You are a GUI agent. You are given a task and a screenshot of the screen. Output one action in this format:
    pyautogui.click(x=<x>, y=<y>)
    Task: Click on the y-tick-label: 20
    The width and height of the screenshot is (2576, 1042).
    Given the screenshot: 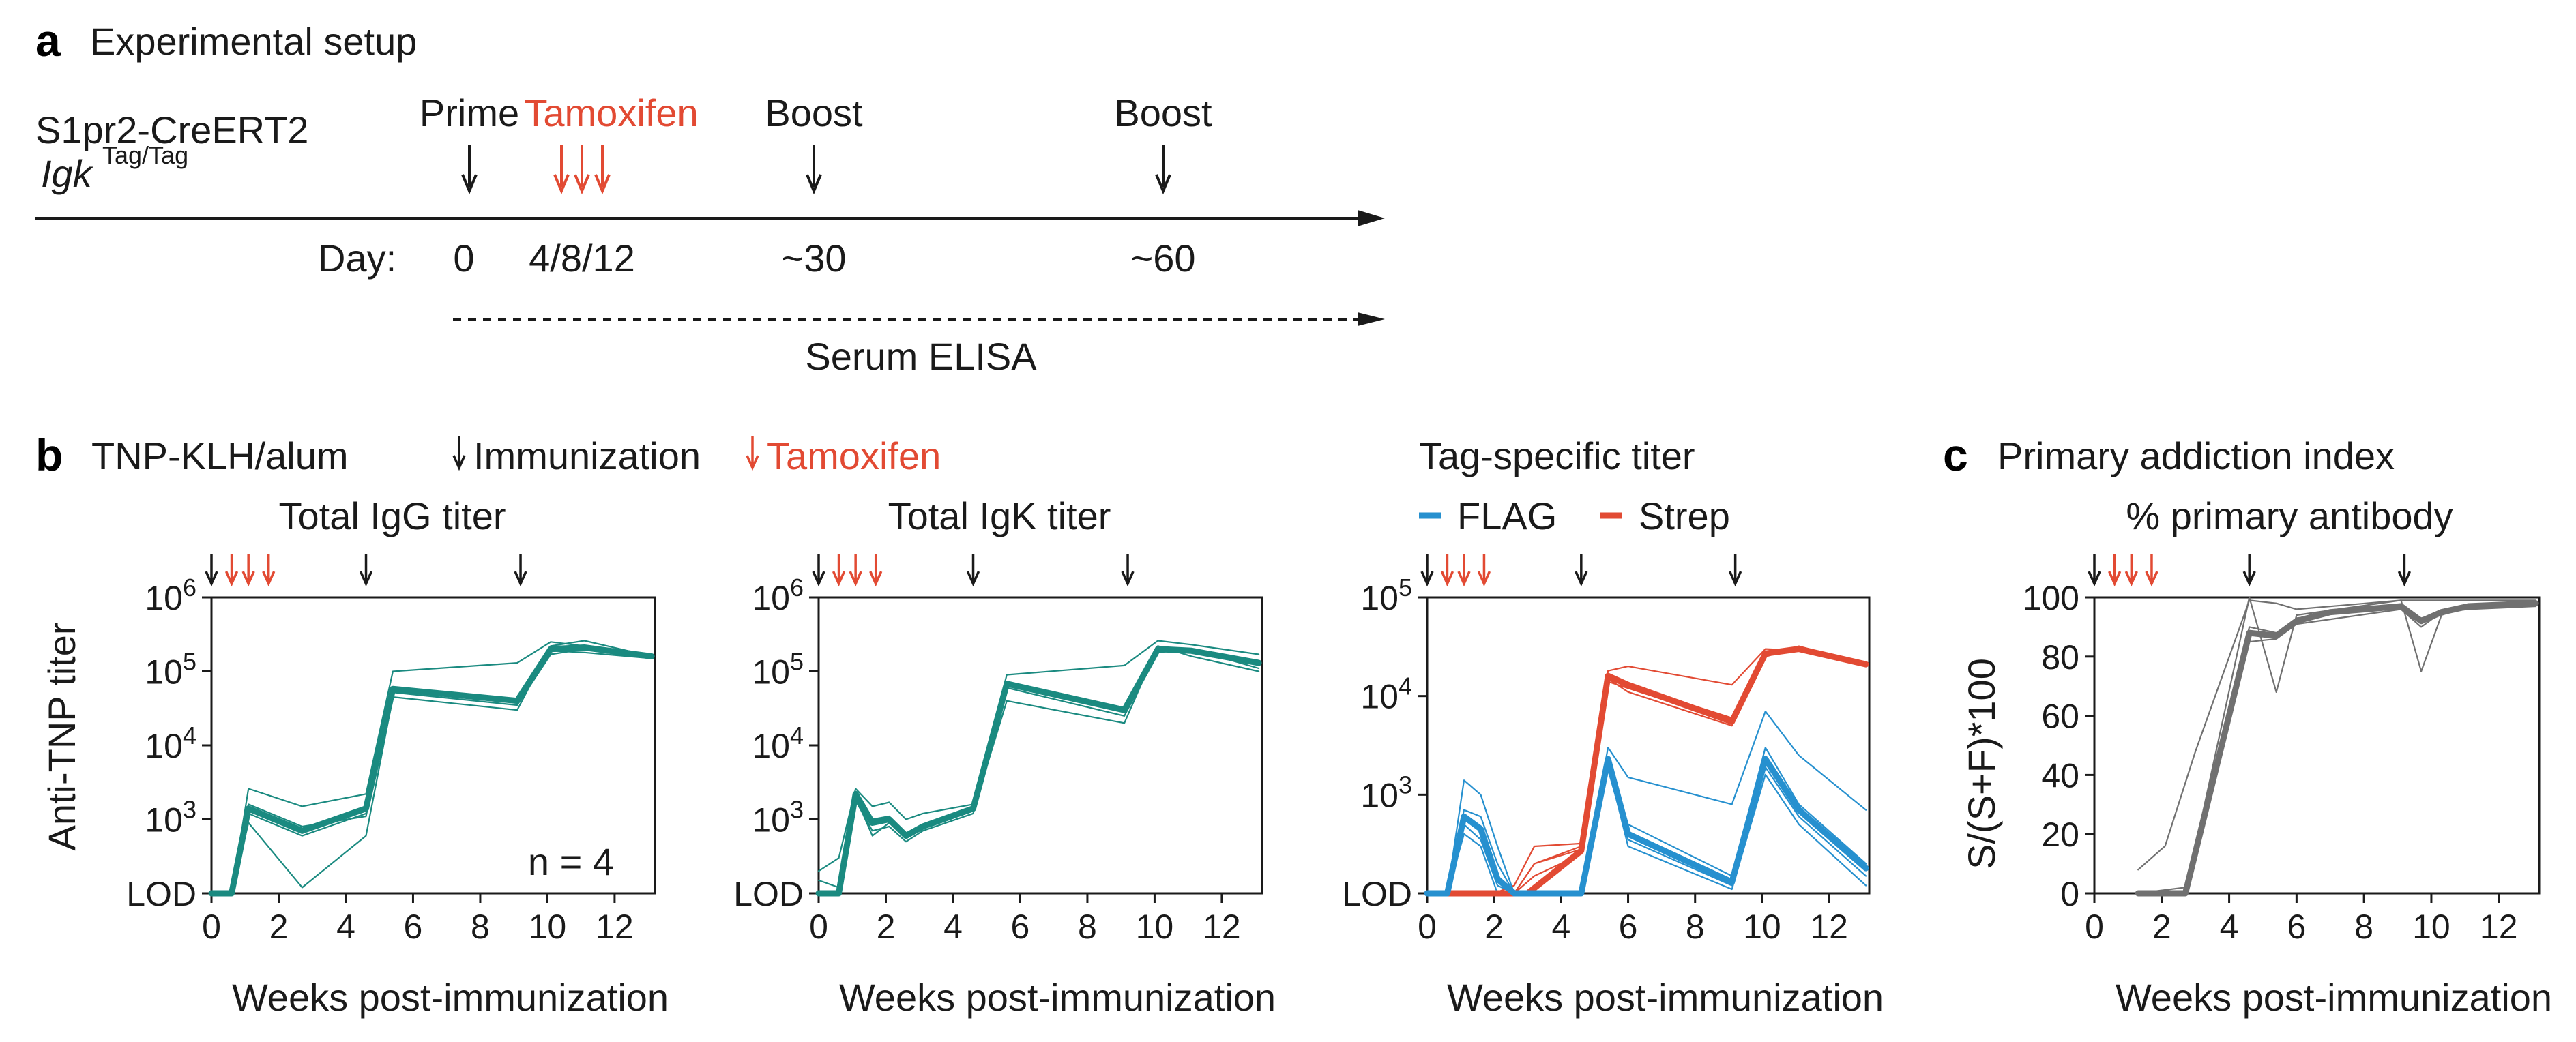 What is the action you would take?
    pyautogui.click(x=2060, y=835)
    